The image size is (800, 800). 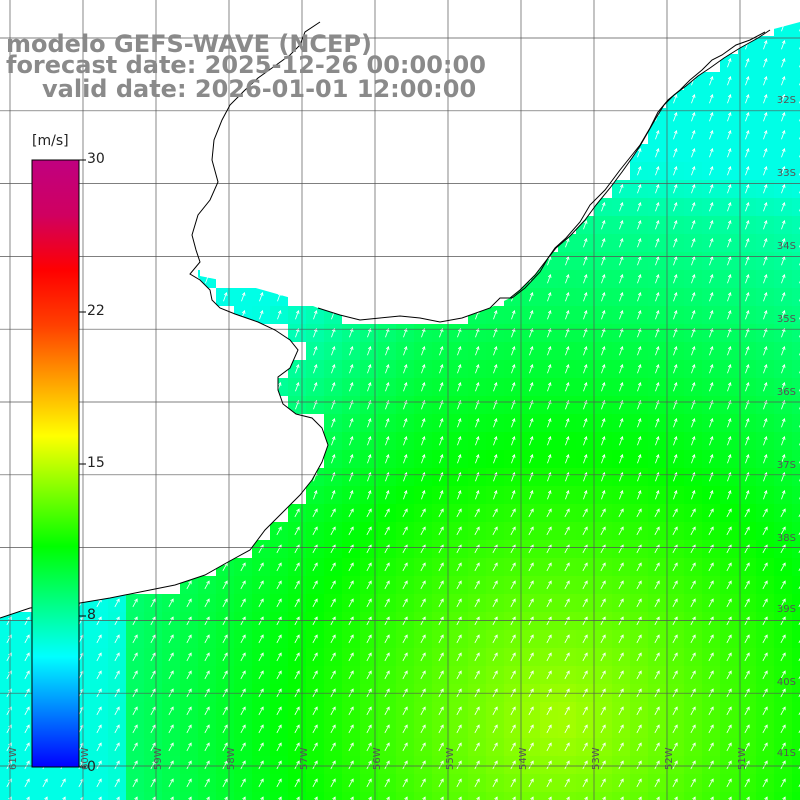 I want to click on colorbar-gradient, so click(x=55, y=463).